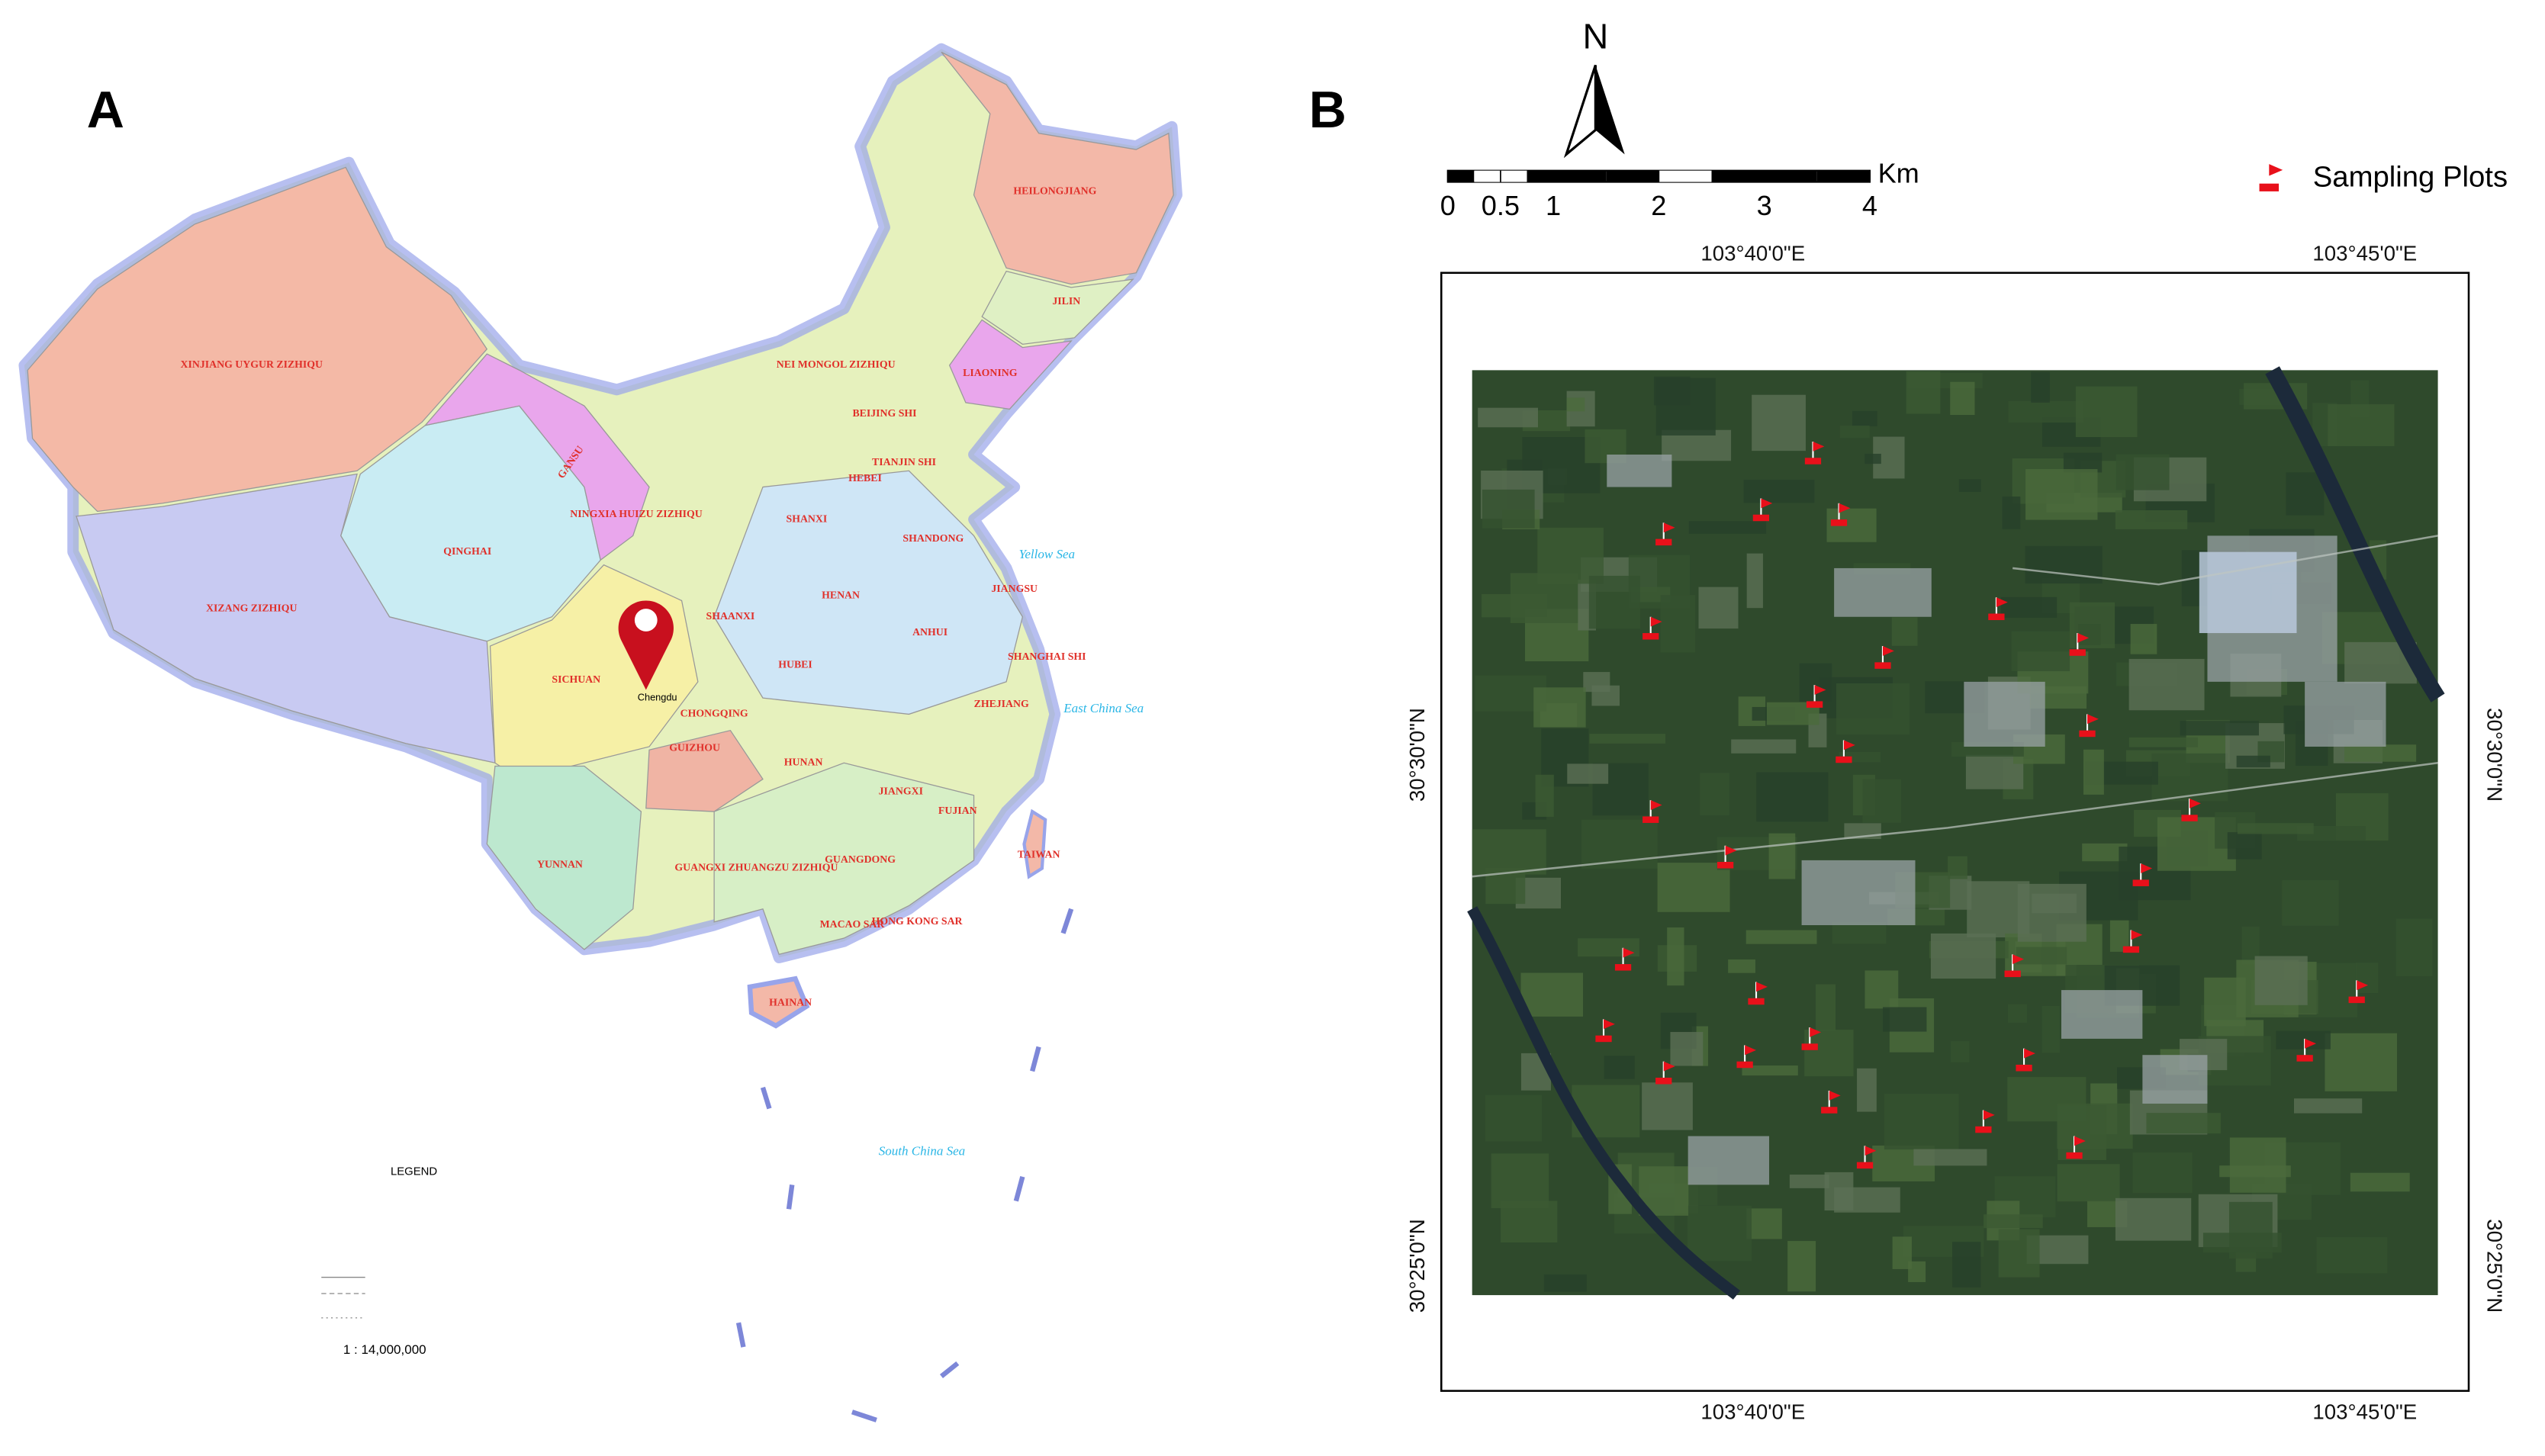  What do you see at coordinates (105, 110) in the screenshot?
I see `panel-label: A` at bounding box center [105, 110].